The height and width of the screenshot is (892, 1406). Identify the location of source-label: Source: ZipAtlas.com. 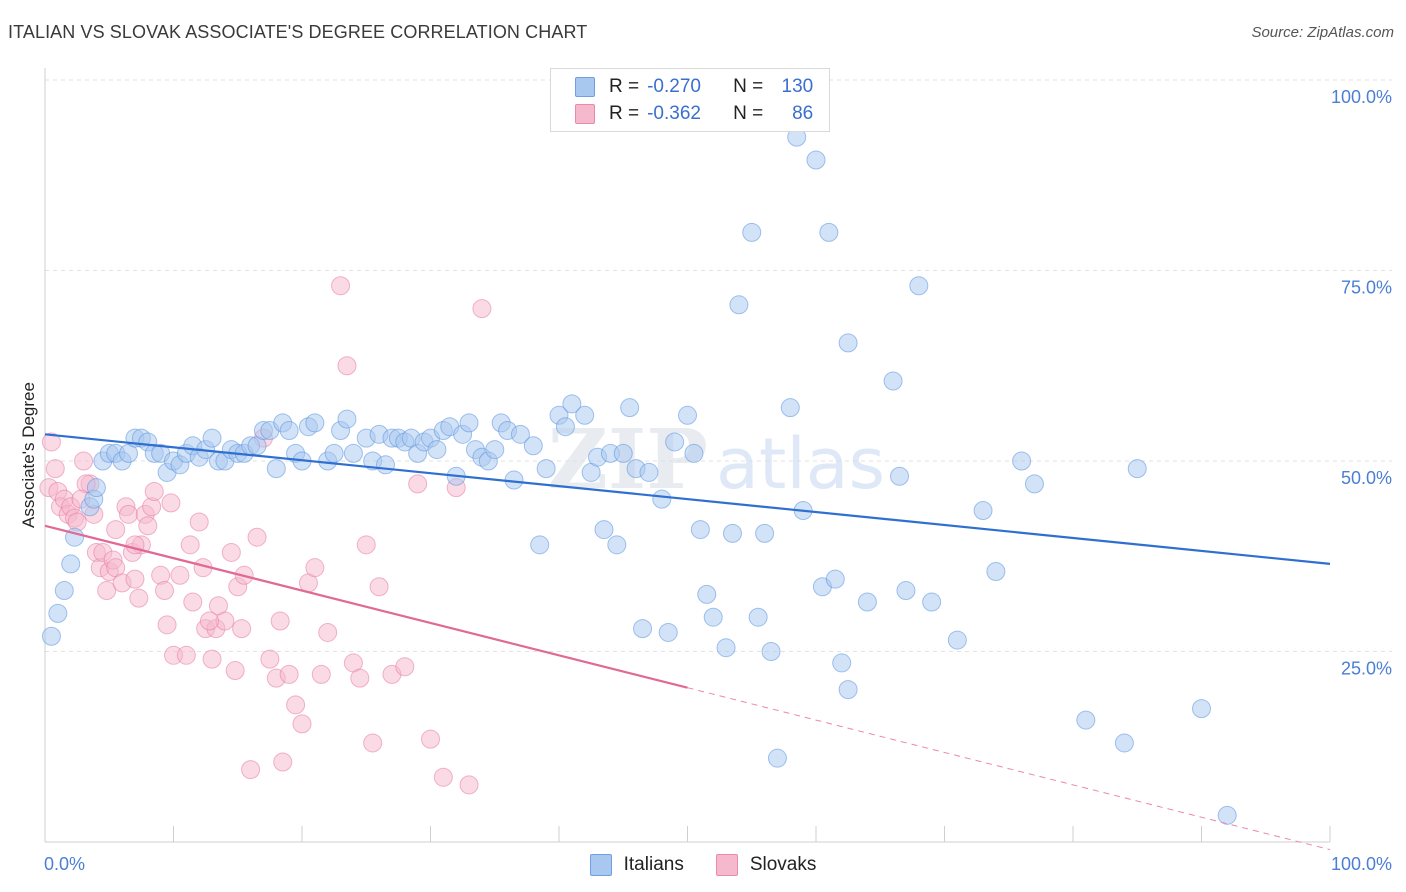
(1322, 32).